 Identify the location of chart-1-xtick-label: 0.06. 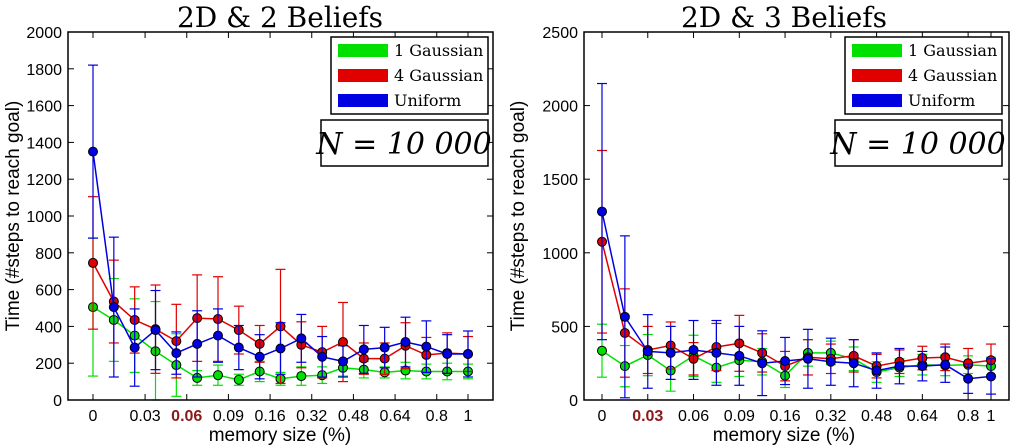
(186, 416).